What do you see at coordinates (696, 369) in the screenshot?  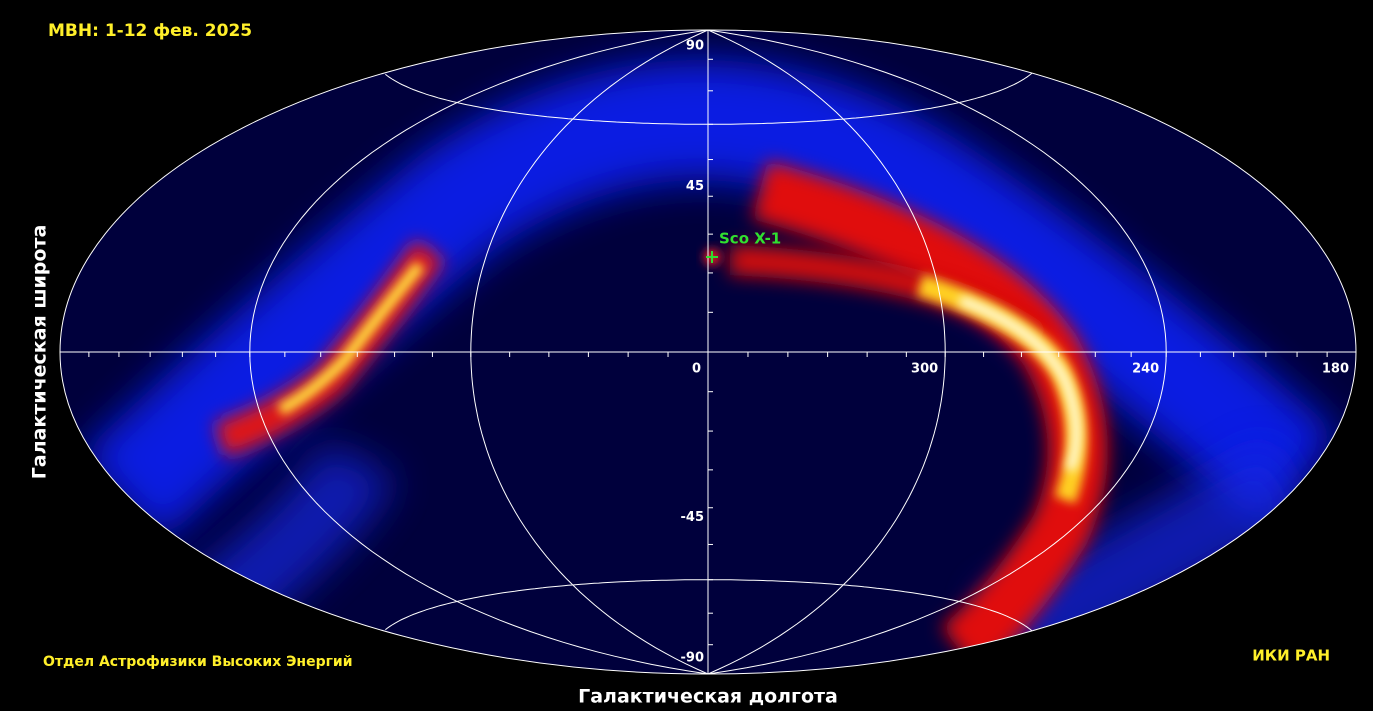 I see `longitude-tick-label: 0` at bounding box center [696, 369].